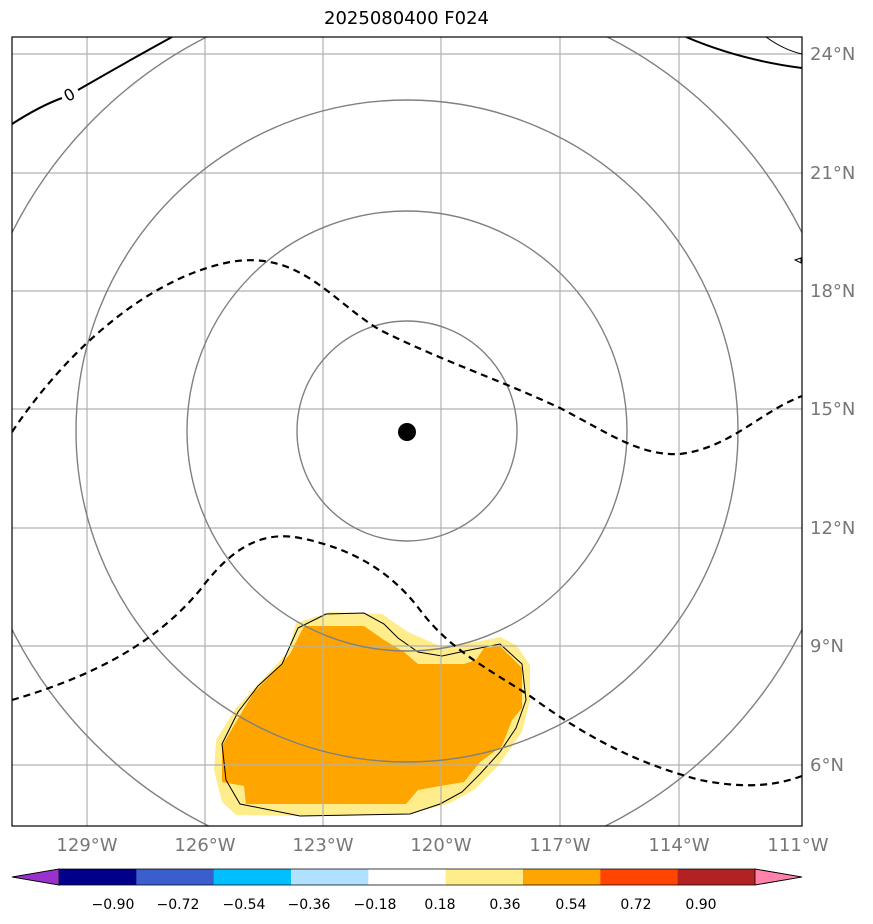 This screenshot has height=924, width=873. Describe the element at coordinates (832, 54) in the screenshot. I see `lat-label: 24°N` at that location.